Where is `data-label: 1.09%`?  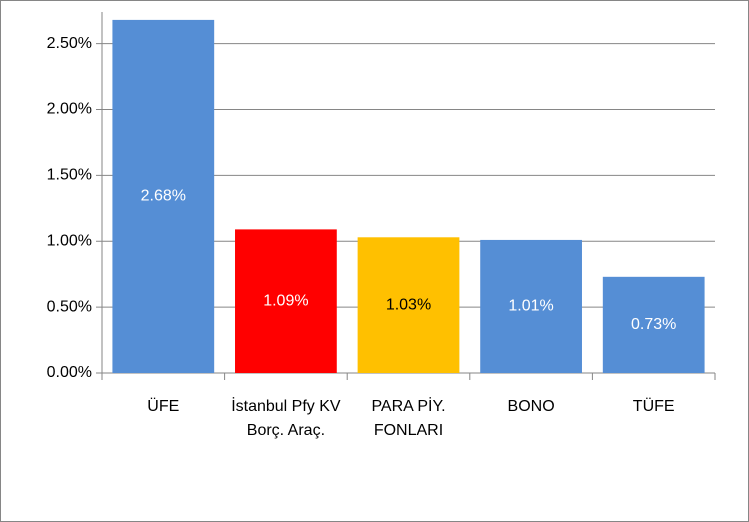
data-label: 1.09% is located at coordinates (285, 300).